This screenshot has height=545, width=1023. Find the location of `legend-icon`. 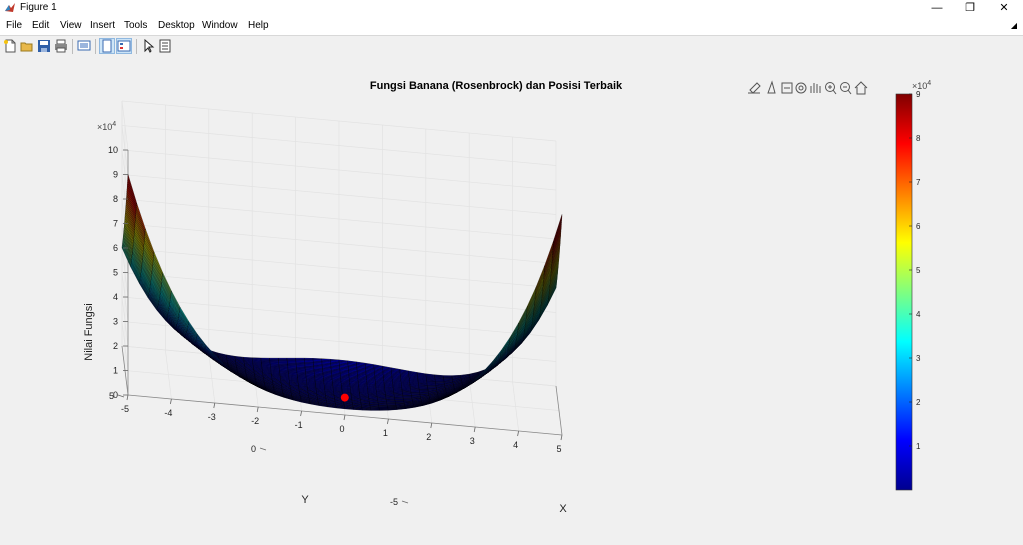

legend-icon is located at coordinates (124, 46).